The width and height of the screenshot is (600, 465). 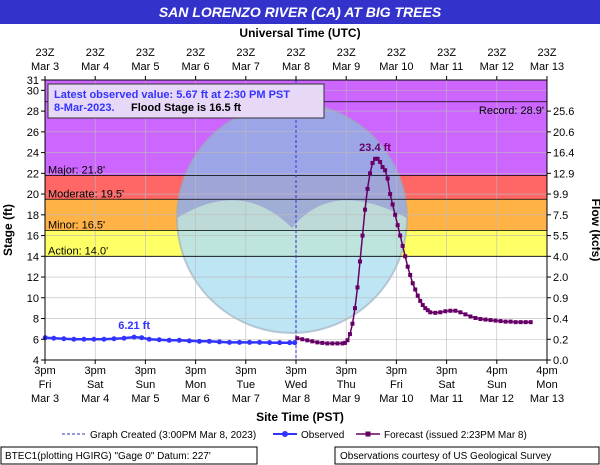 I want to click on flood-label-minor: Minor: 16.5', so click(x=76, y=225).